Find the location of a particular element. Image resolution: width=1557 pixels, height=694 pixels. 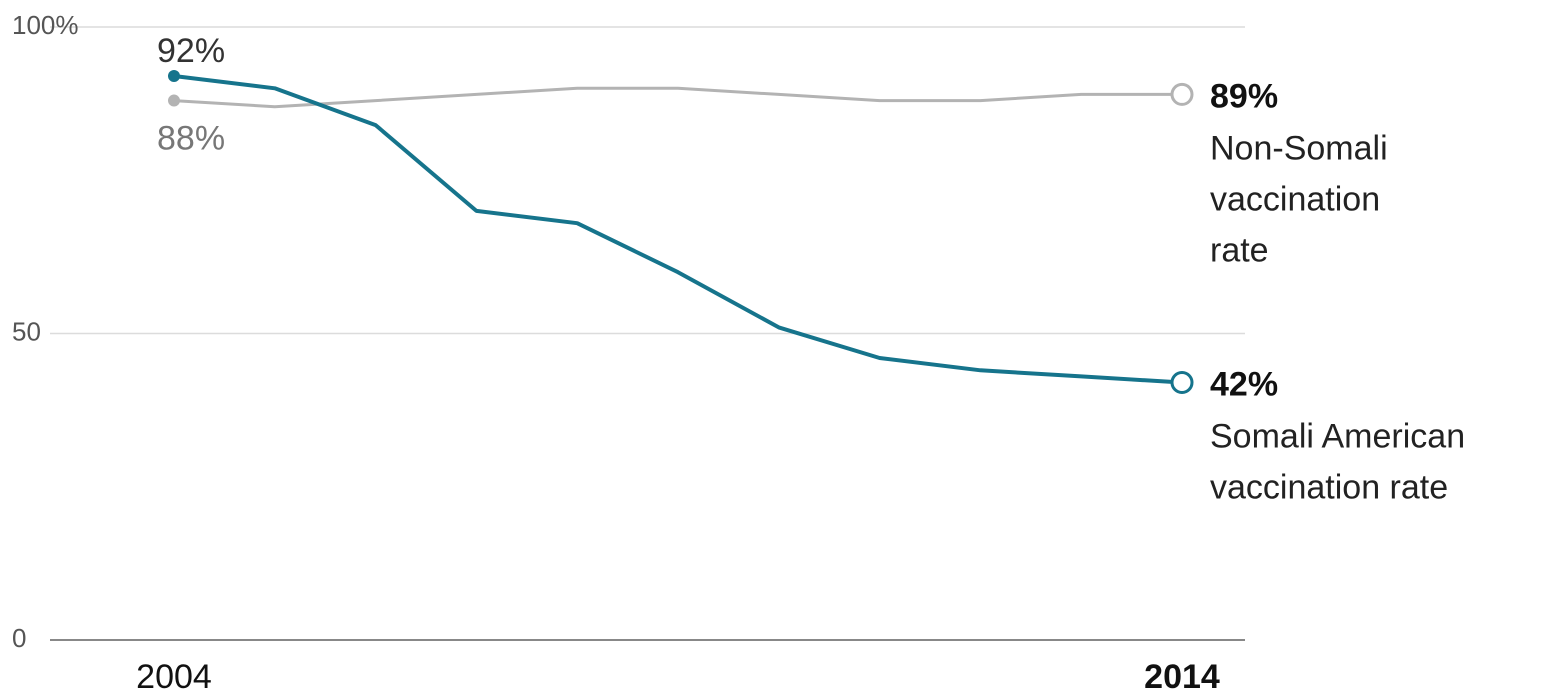

x-axis-tick-labels: 2004 2014 is located at coordinates (678, 676).